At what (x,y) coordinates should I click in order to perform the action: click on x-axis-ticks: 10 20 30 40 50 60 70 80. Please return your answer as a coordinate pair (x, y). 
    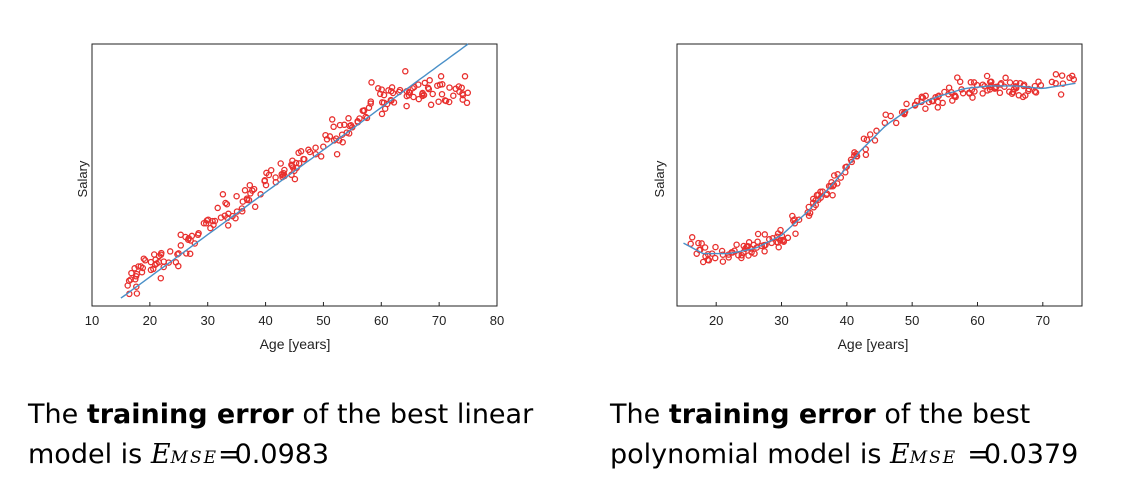
    Looking at the image, I should click on (294, 315).